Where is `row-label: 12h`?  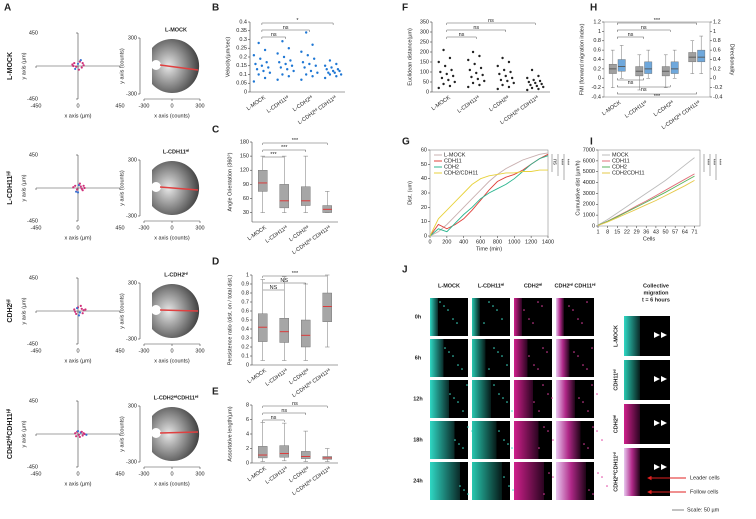
row-label: 12h is located at coordinates (418, 399).